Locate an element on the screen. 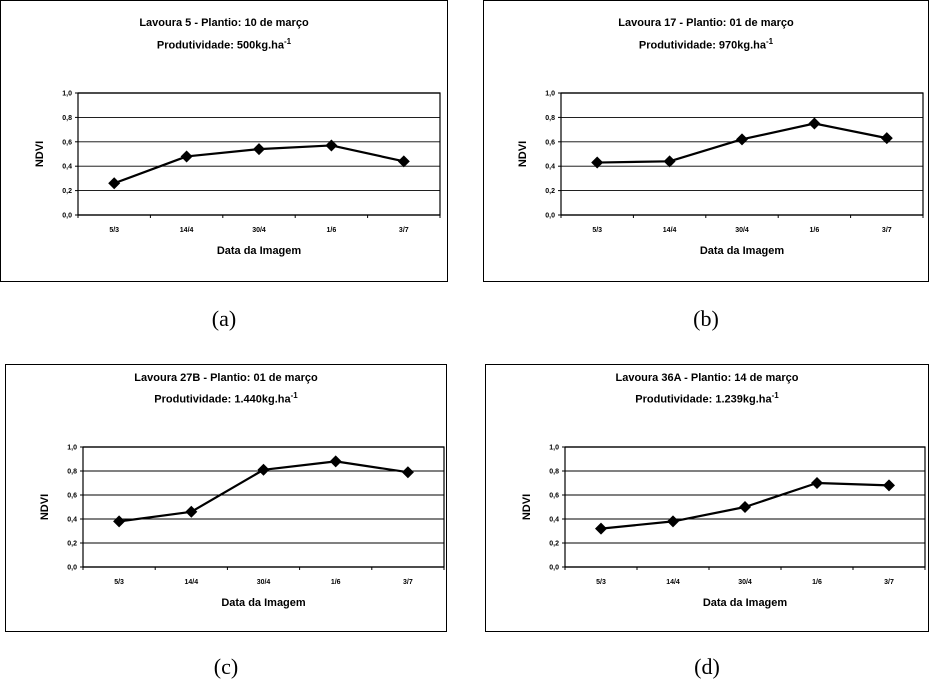 This screenshot has width=931, height=690. chart-caption: (b) is located at coordinates (706, 318).